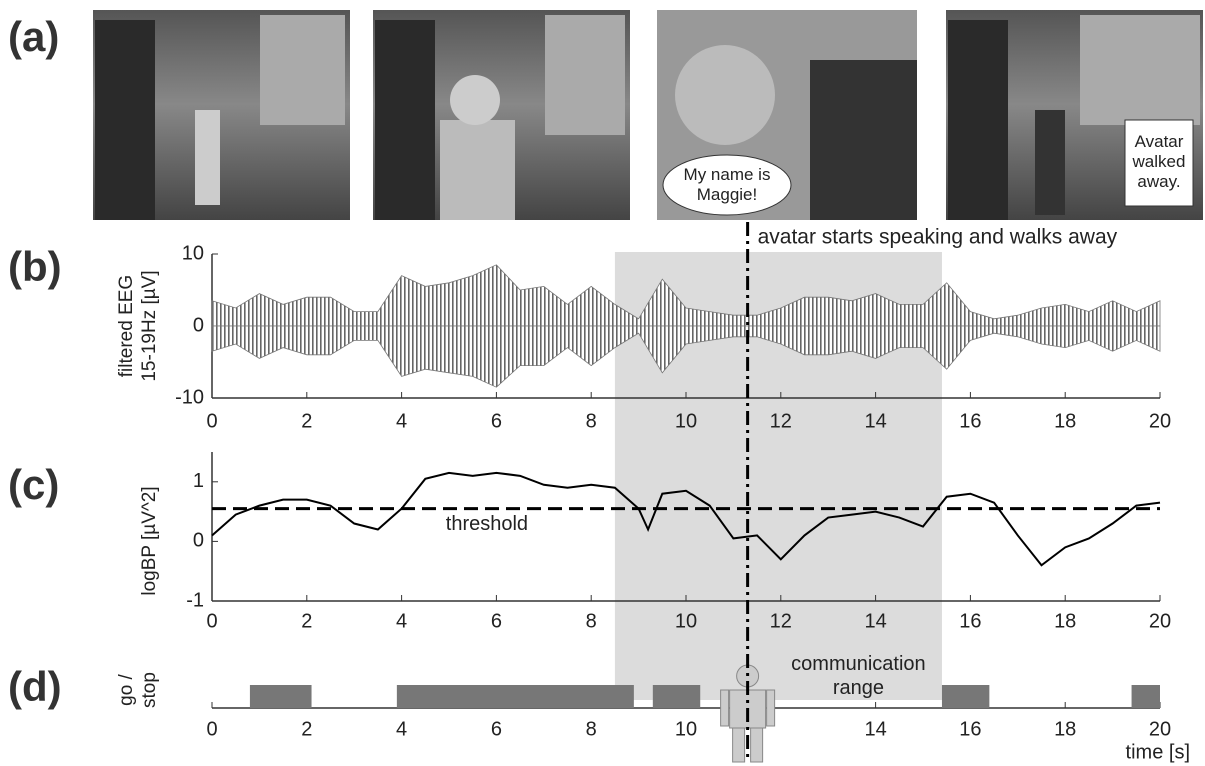 Image resolution: width=1205 pixels, height=766 pixels. Describe the element at coordinates (126, 689) in the screenshot. I see `y-axis-label: go /` at that location.